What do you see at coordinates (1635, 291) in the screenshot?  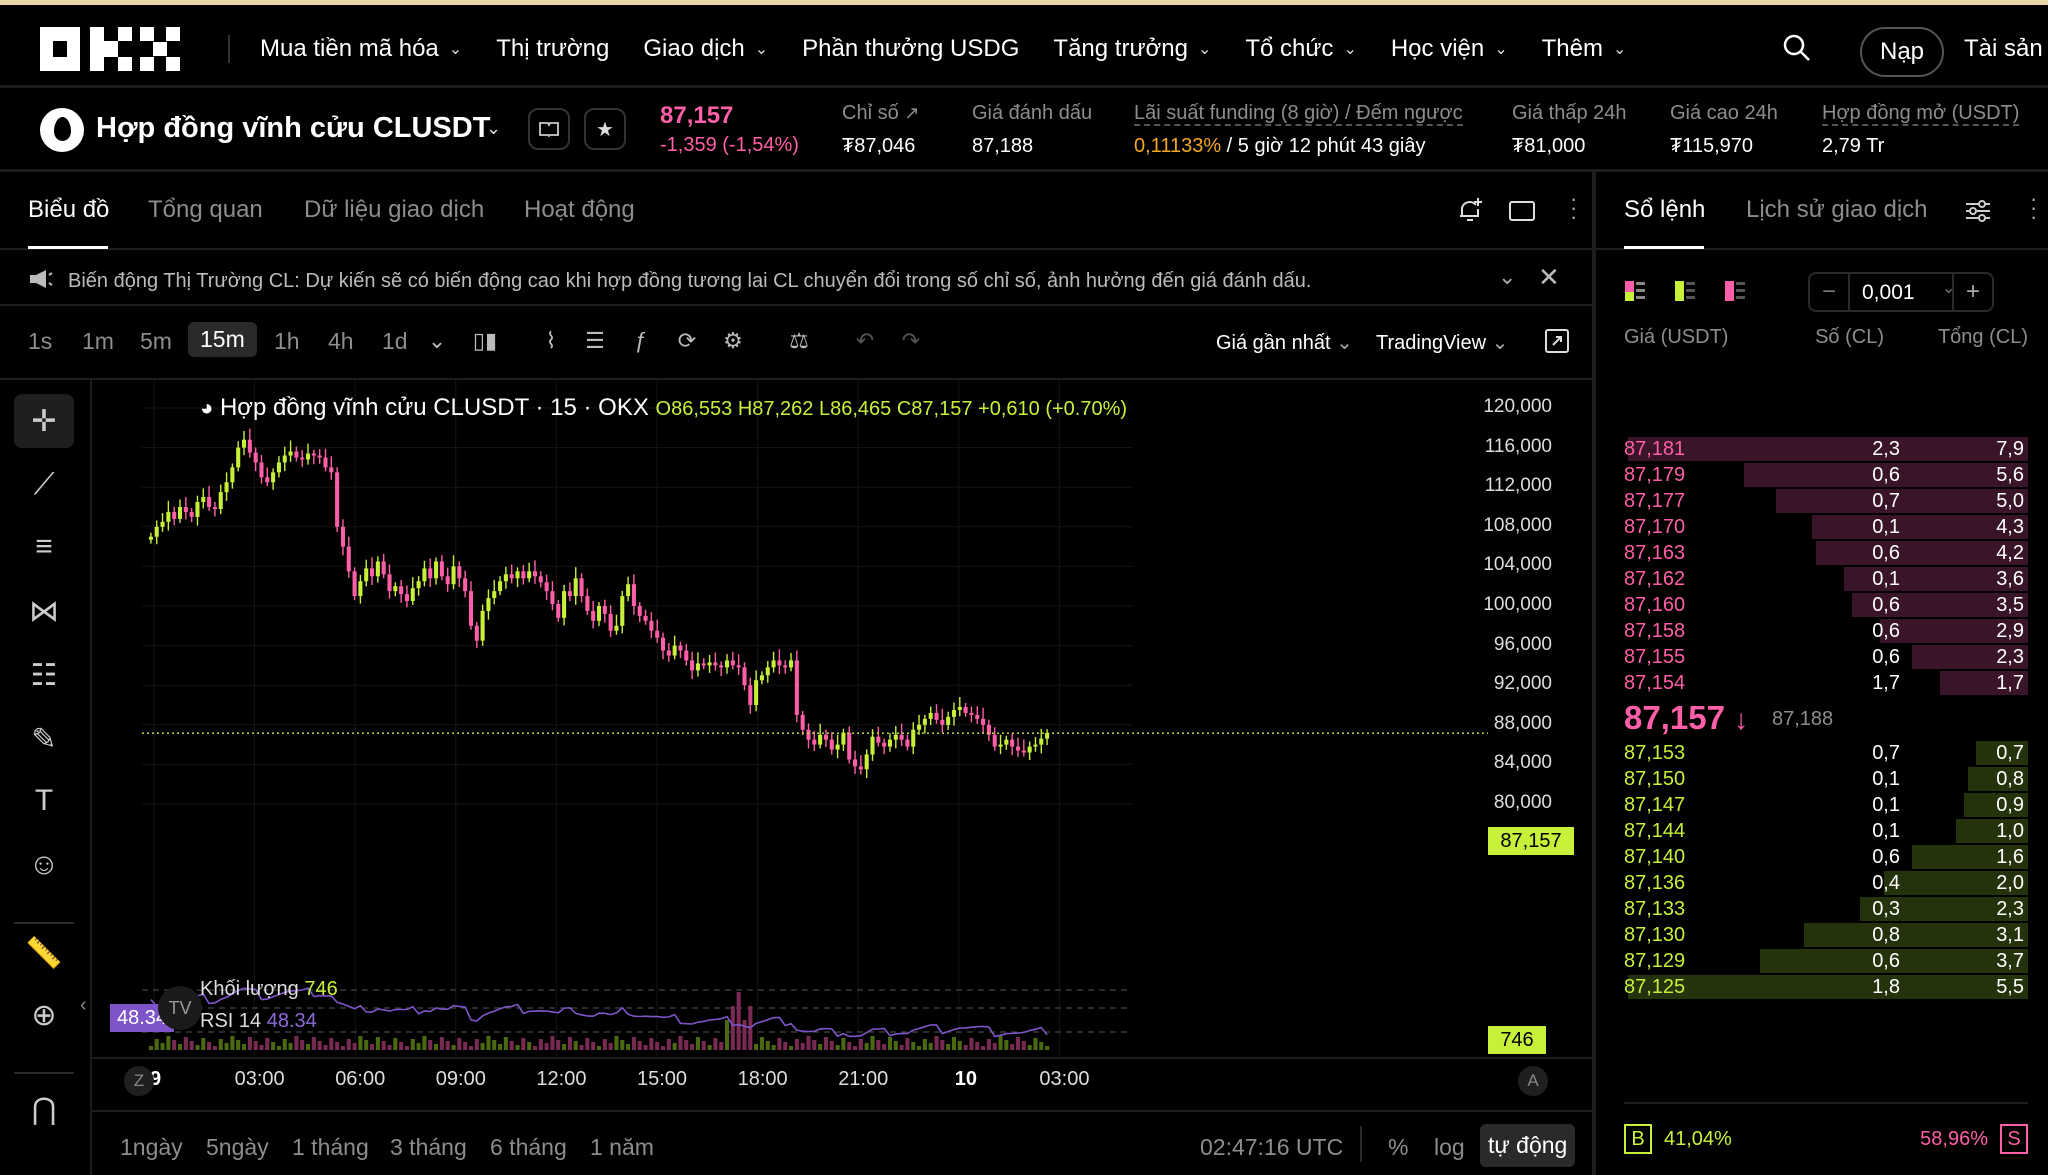 I see `view-both-icon` at bounding box center [1635, 291].